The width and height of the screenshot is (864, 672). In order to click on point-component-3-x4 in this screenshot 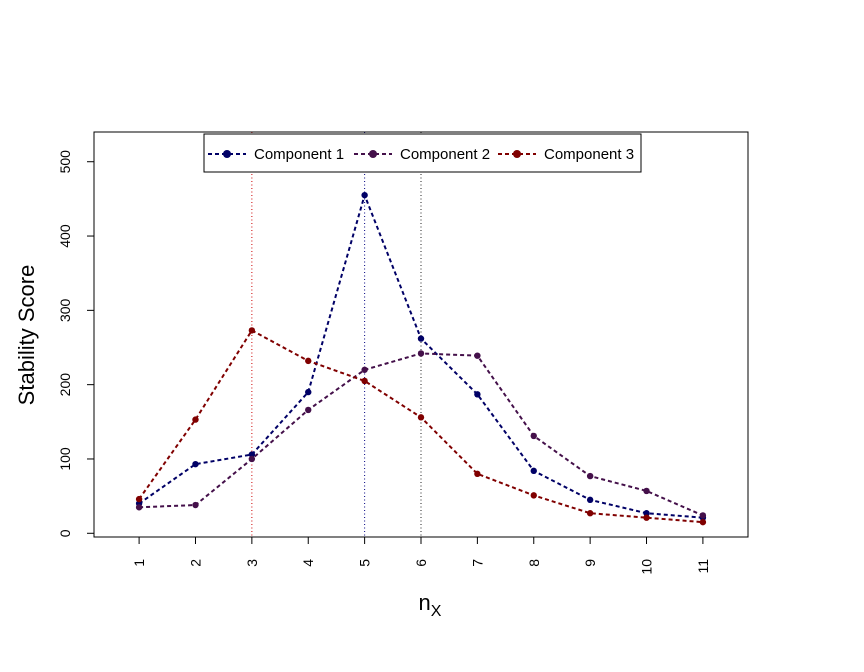, I will do `click(308, 361)`.